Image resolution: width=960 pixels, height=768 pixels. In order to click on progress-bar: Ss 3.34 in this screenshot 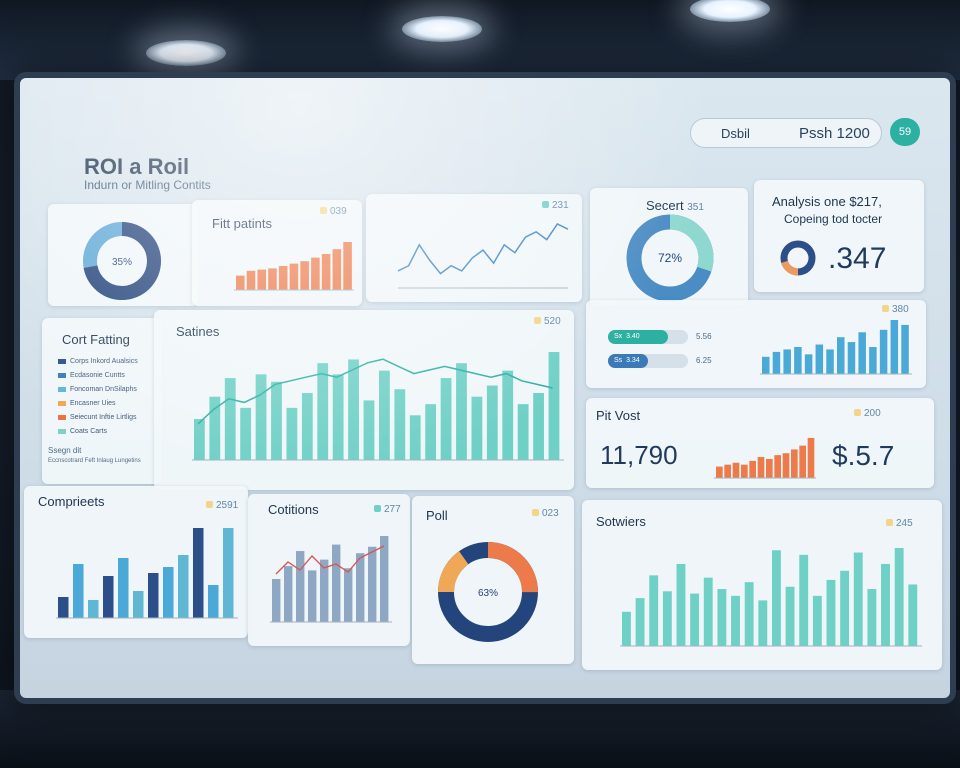, I will do `click(648, 361)`.